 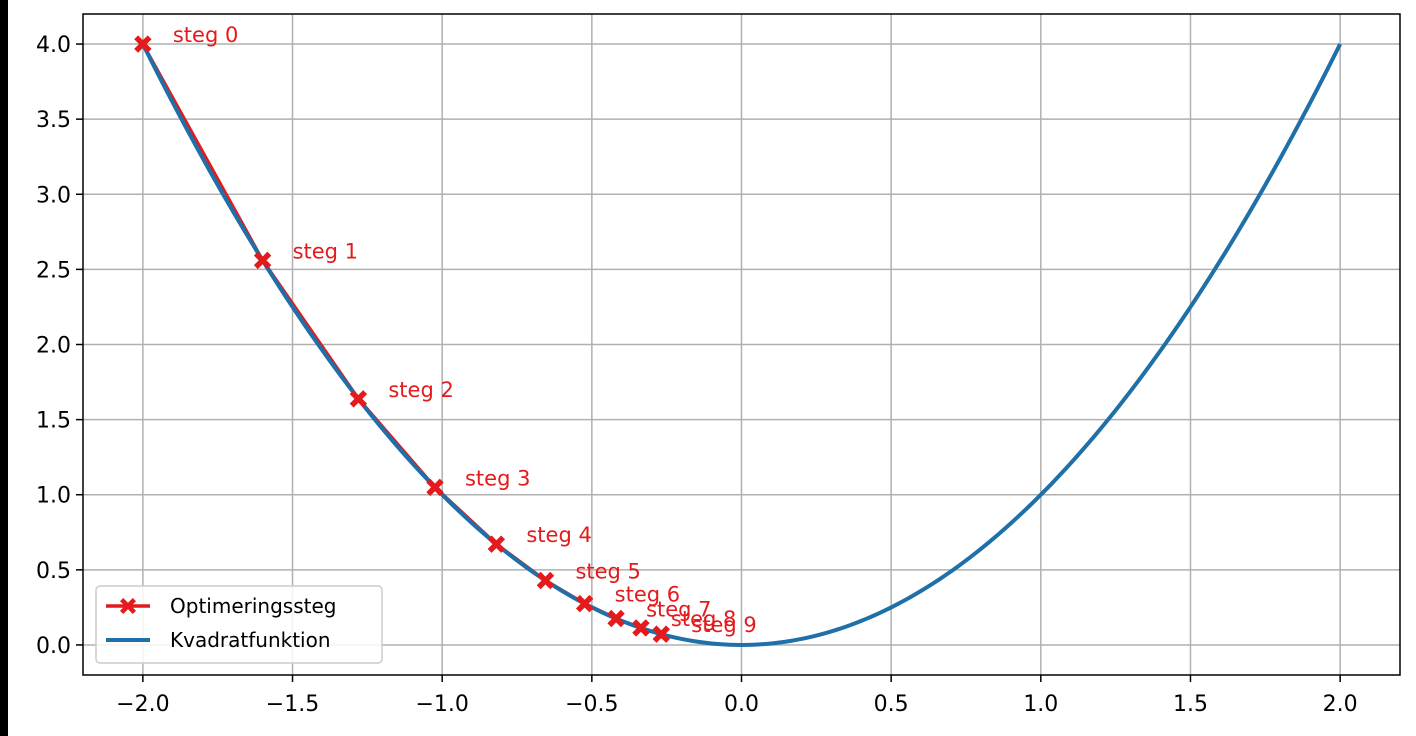 What do you see at coordinates (497, 478) in the screenshot?
I see `step-annotation: steg 3` at bounding box center [497, 478].